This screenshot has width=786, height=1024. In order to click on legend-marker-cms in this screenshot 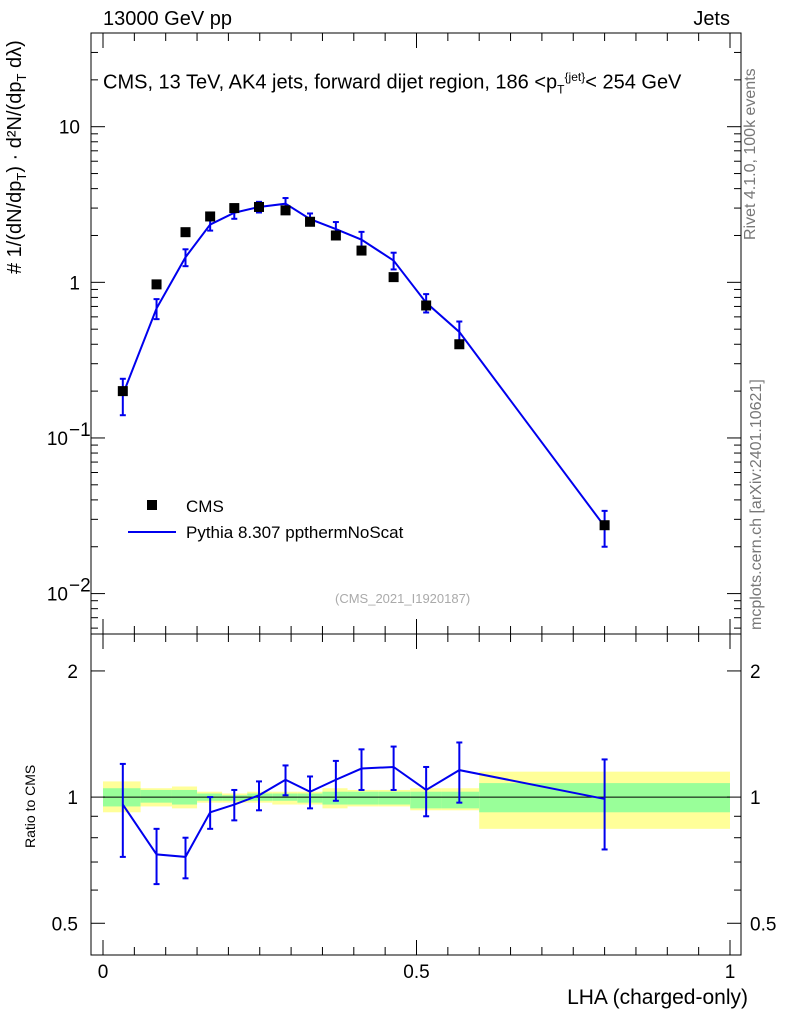, I will do `click(152, 505)`.